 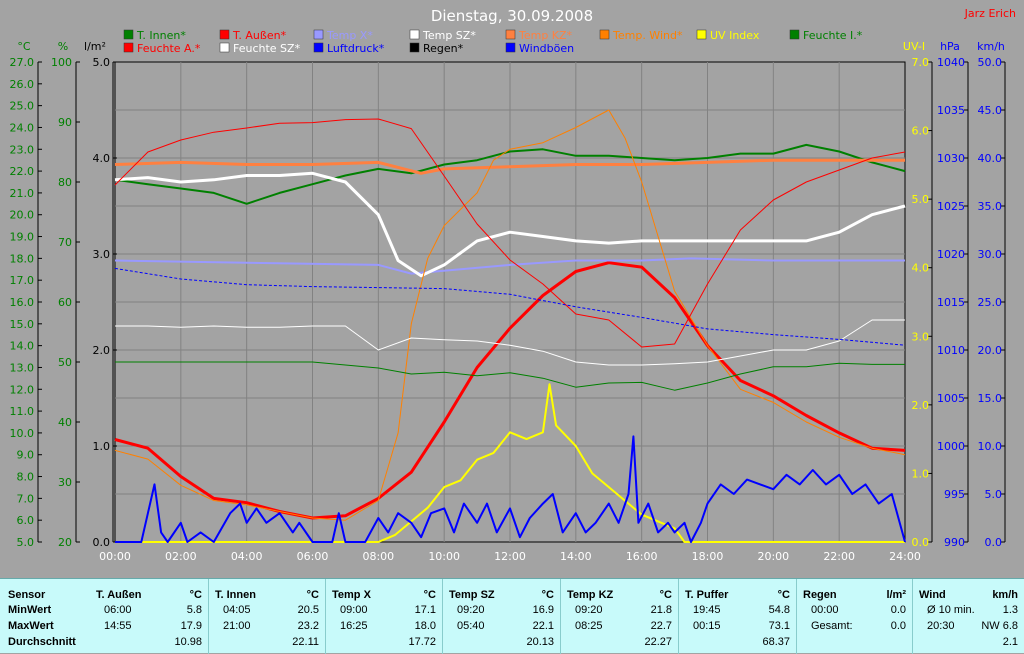 What do you see at coordinates (990, 398) in the screenshot?
I see `tick-label-wind: 15.0` at bounding box center [990, 398].